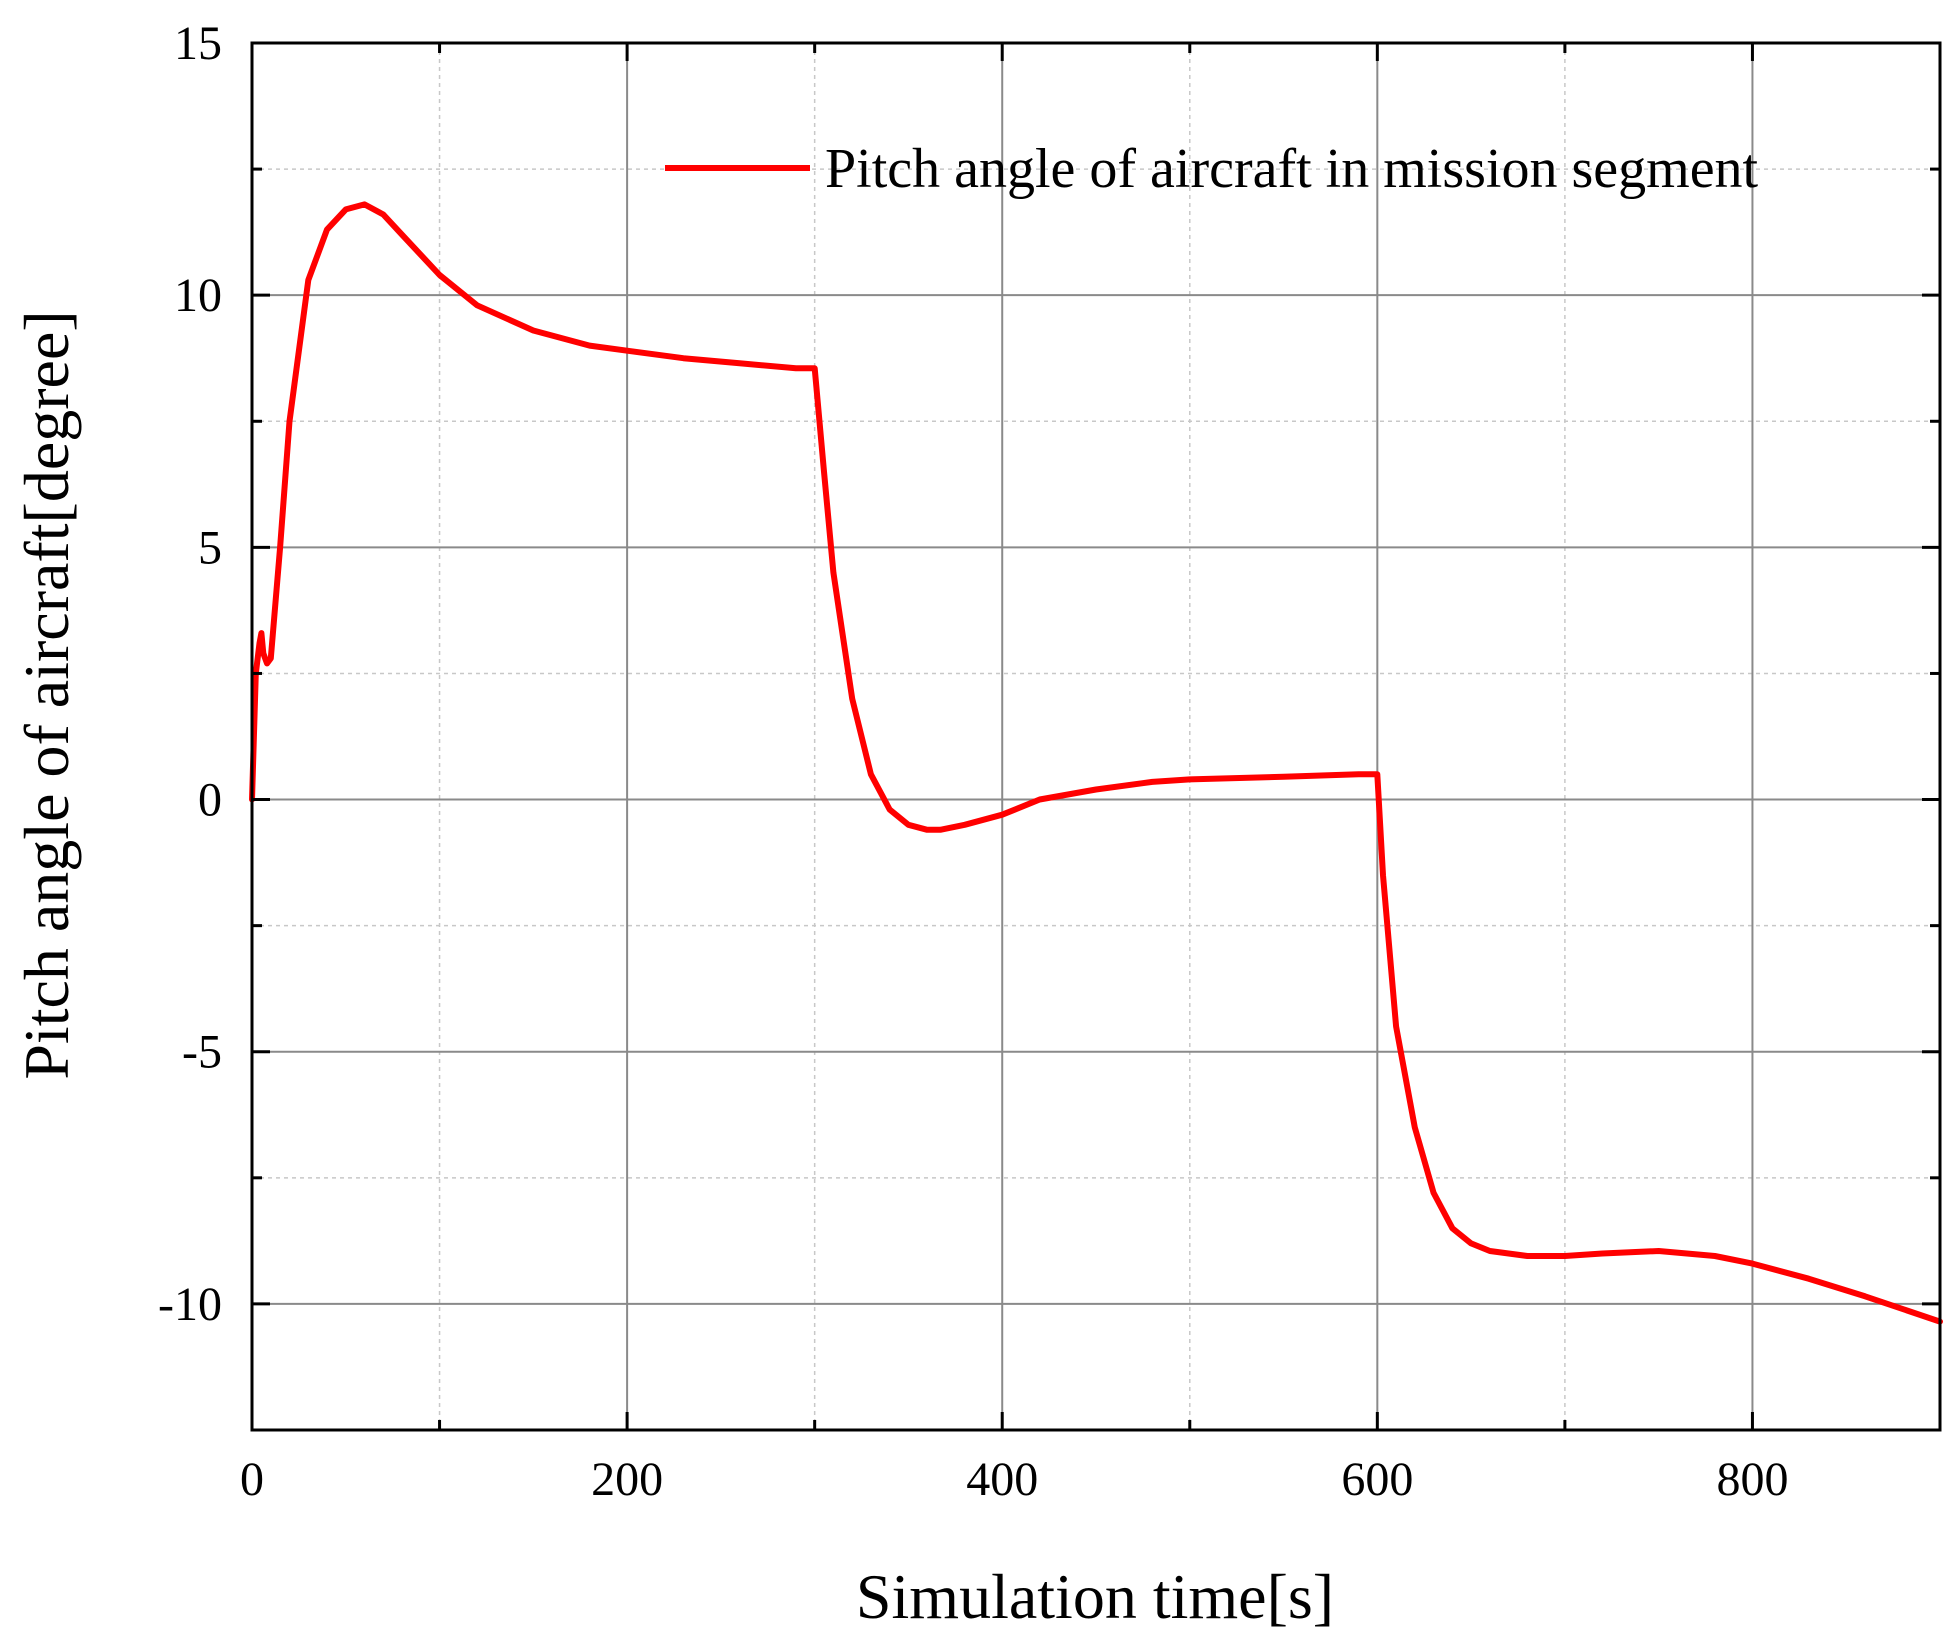  I want to click on y-tick-label: 10, so click(198, 295).